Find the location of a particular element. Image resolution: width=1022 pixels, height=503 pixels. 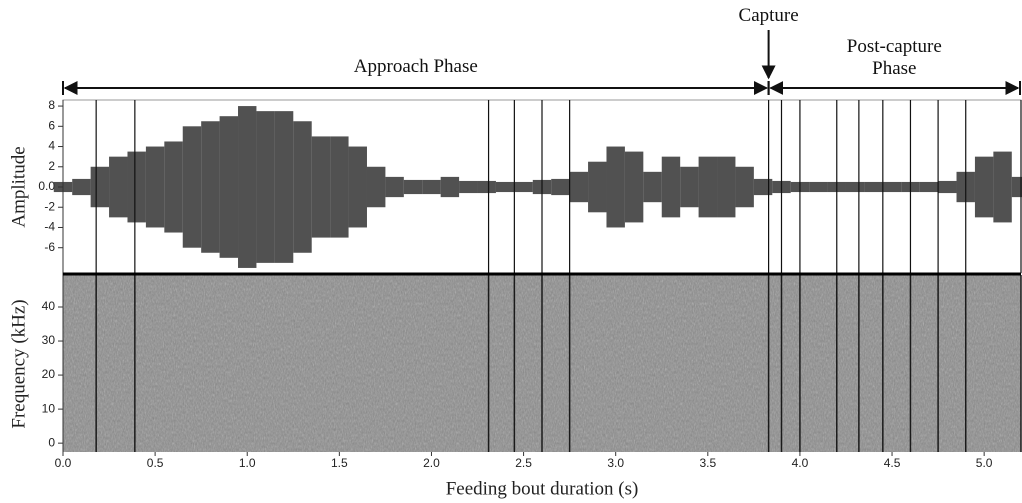

x-tick-label: 1.5 is located at coordinates (339, 463).